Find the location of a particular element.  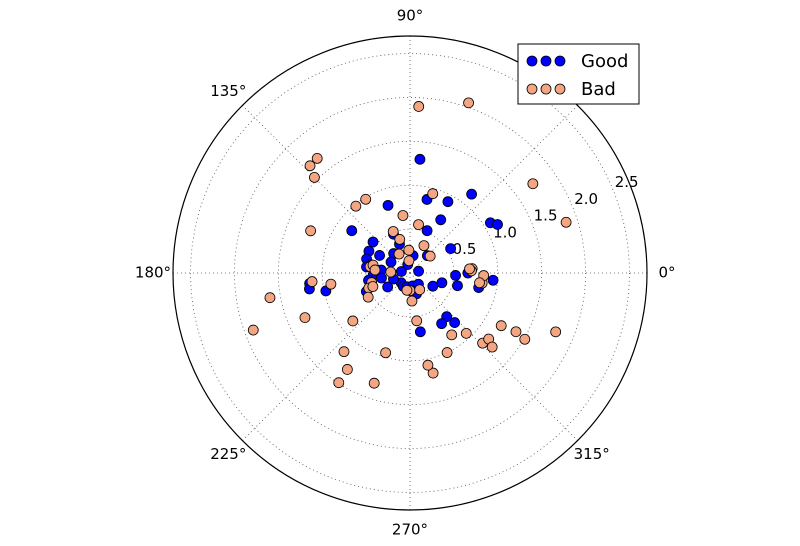

theta-tick-label-5: 225° is located at coordinates (228, 454).